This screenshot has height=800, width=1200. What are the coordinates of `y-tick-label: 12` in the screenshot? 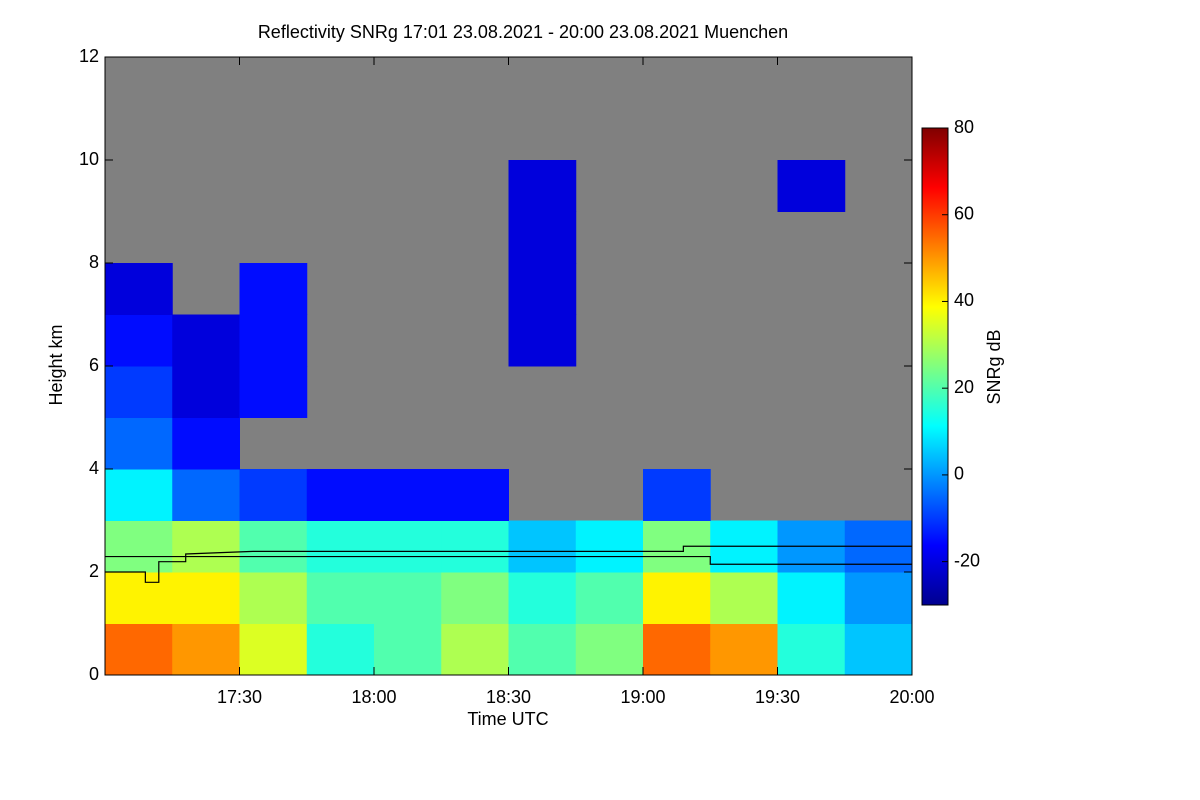 It's located at (89, 56).